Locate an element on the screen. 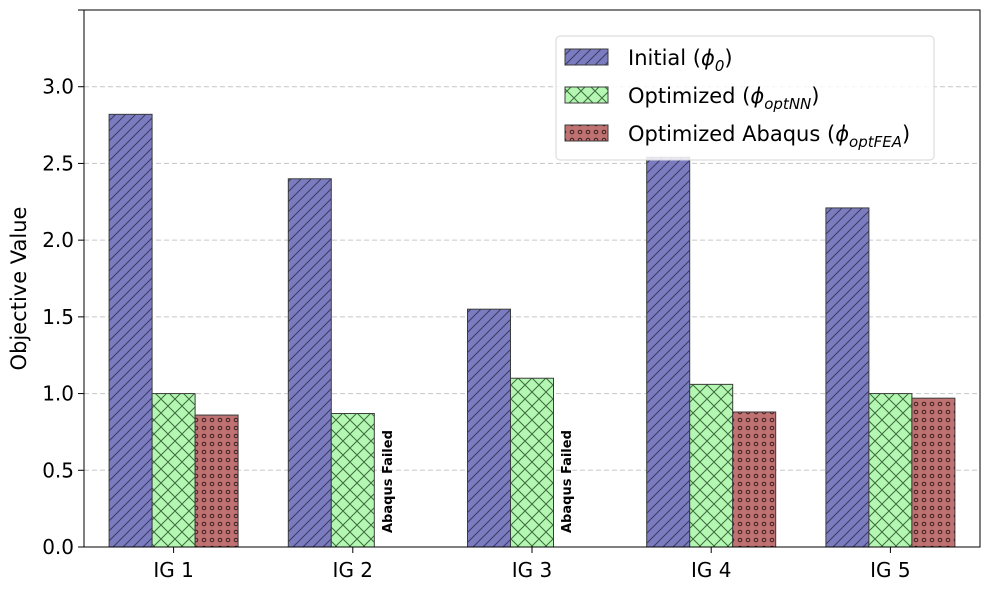 Image resolution: width=989 pixels, height=590 pixels. y-tick-label: 2.0 is located at coordinates (58, 240).